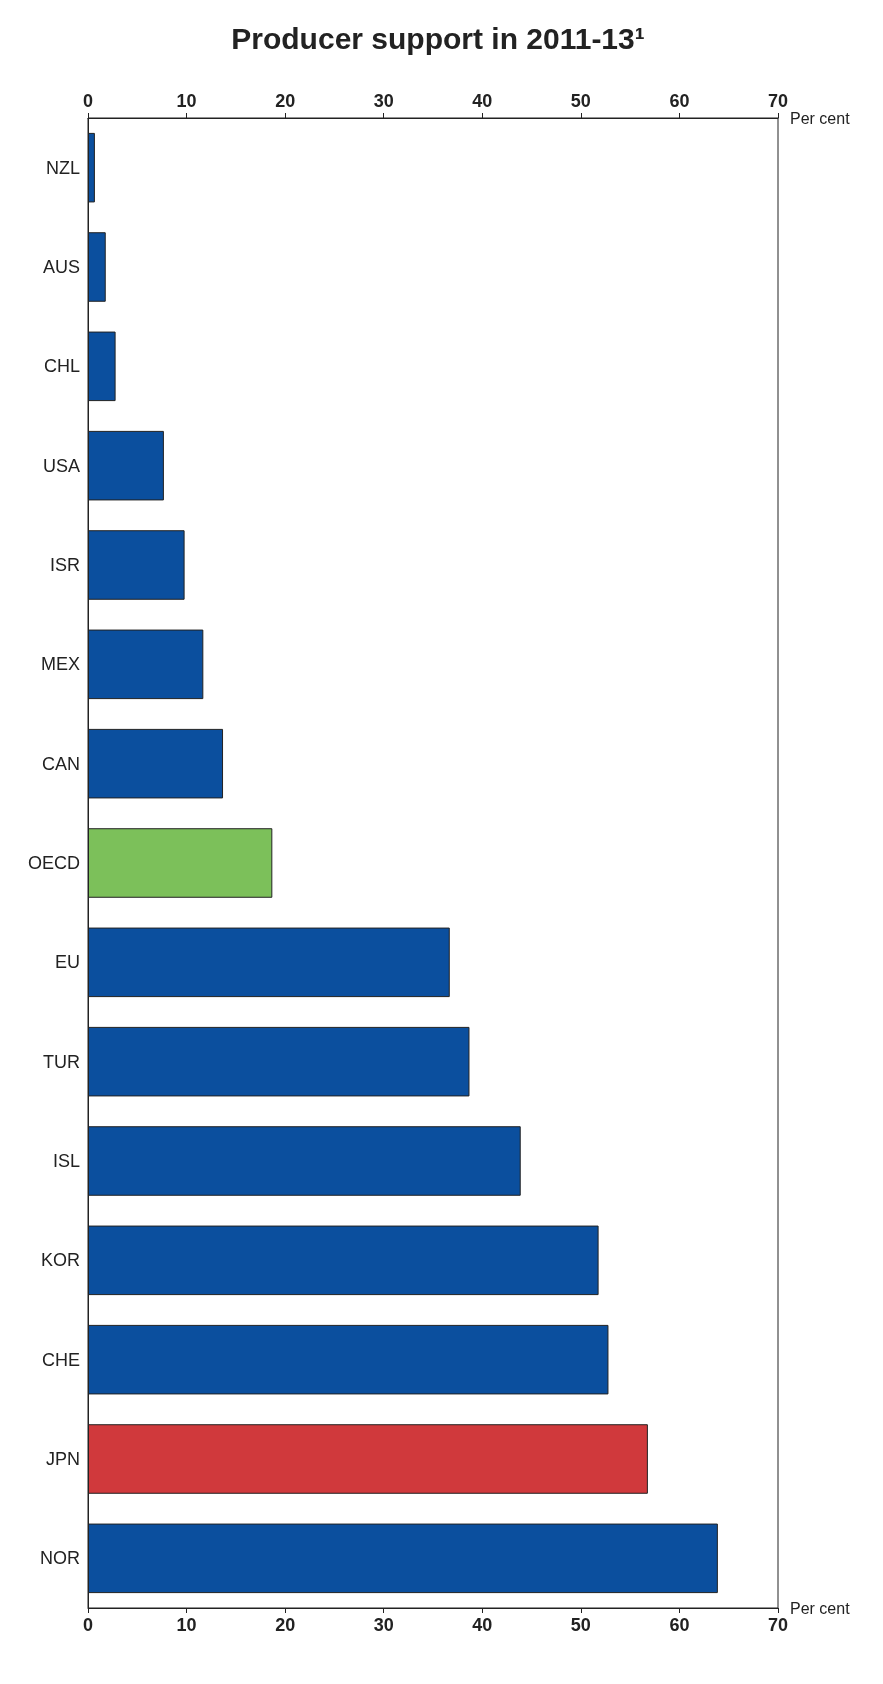  I want to click on y-tick-label: ISL, so click(66, 1161).